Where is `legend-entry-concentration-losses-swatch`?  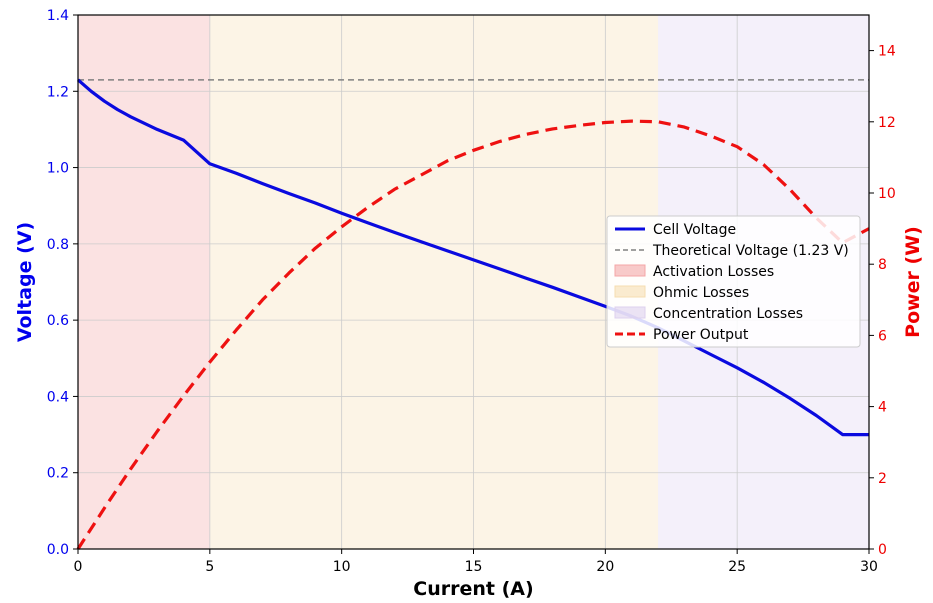 legend-entry-concentration-losses-swatch is located at coordinates (630, 312).